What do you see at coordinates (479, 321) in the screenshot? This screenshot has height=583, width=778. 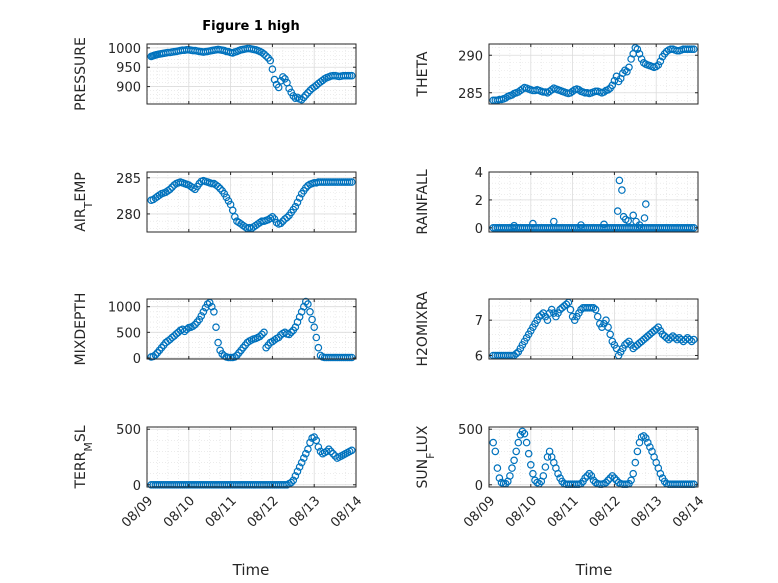 I see `y-tick-label: 7` at bounding box center [479, 321].